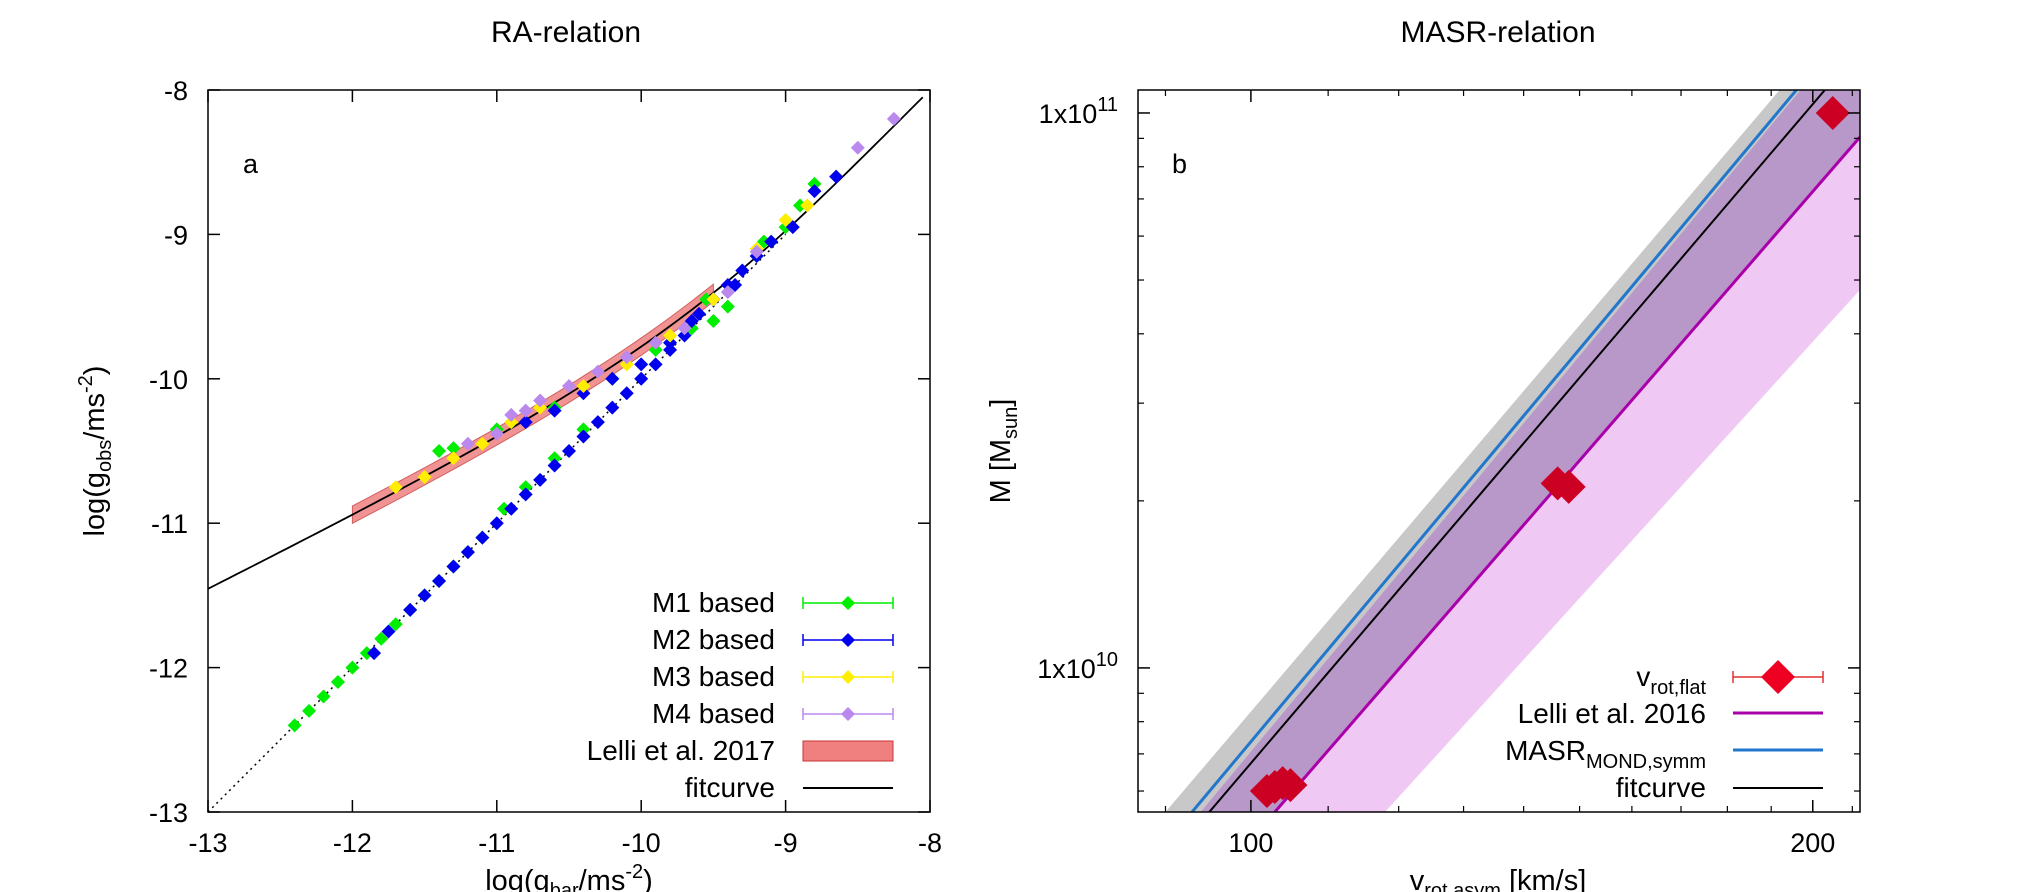 The width and height of the screenshot is (2040, 892). Describe the element at coordinates (251, 164) in the screenshot. I see `panel-a-label: a` at that location.